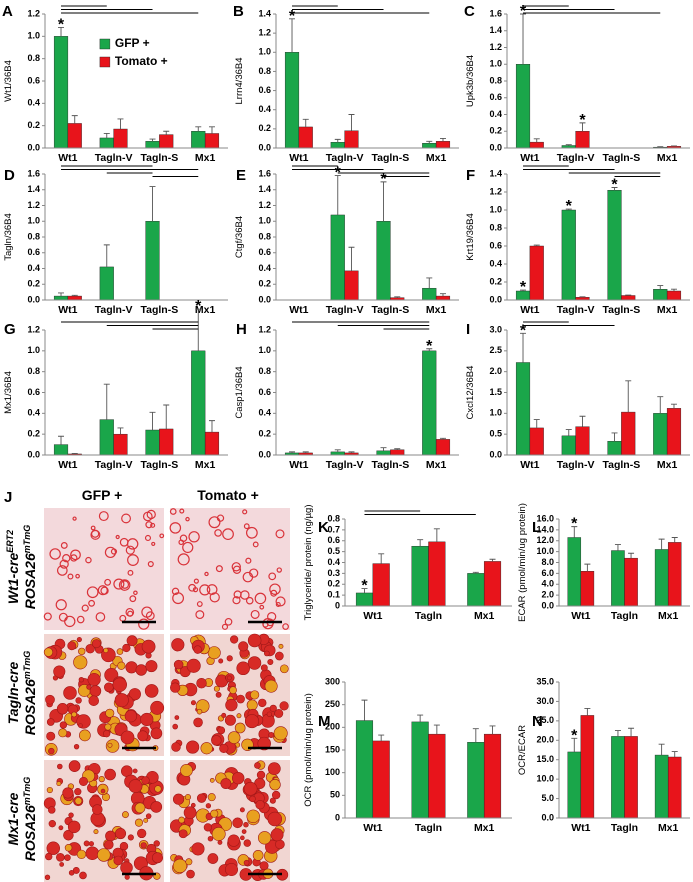  Describe the element at coordinates (33, 173) in the screenshot. I see `y-tick-label: 1.6` at that location.